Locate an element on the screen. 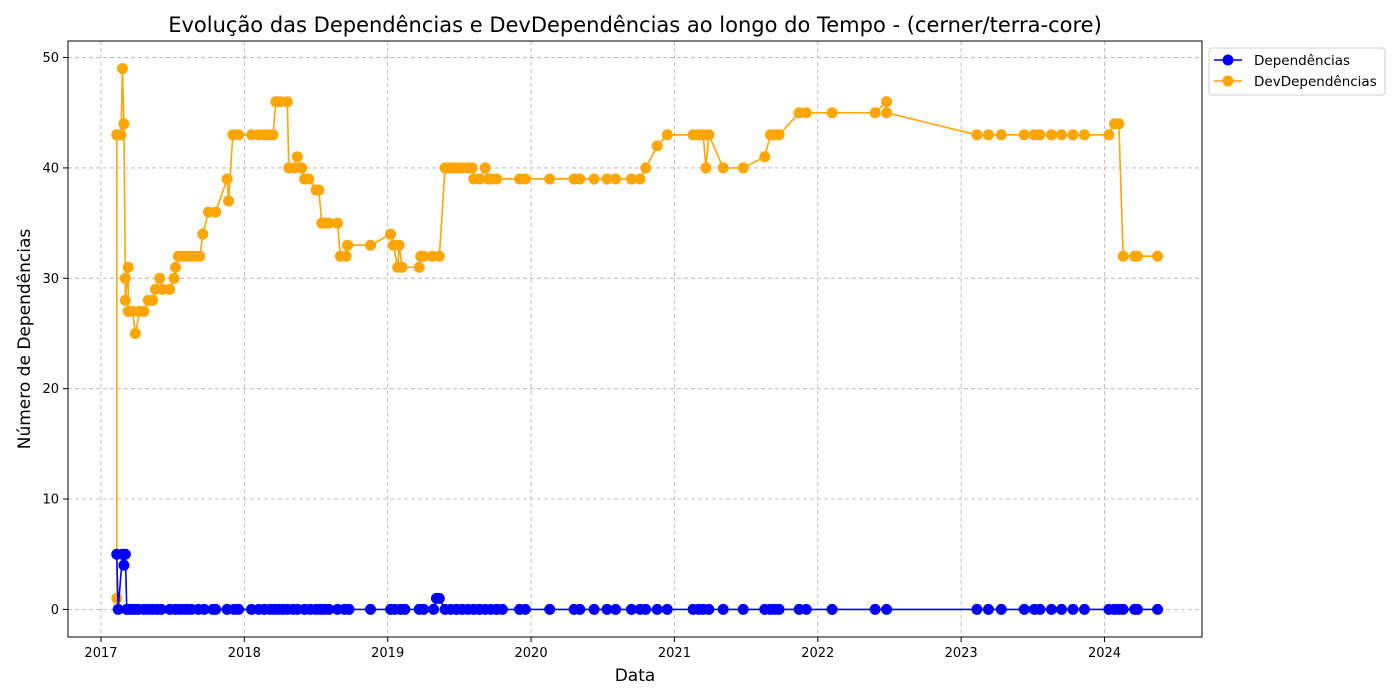 The height and width of the screenshot is (700, 1400). y-axis: 0 10 20 30 40 50 is located at coordinates (55, 334).